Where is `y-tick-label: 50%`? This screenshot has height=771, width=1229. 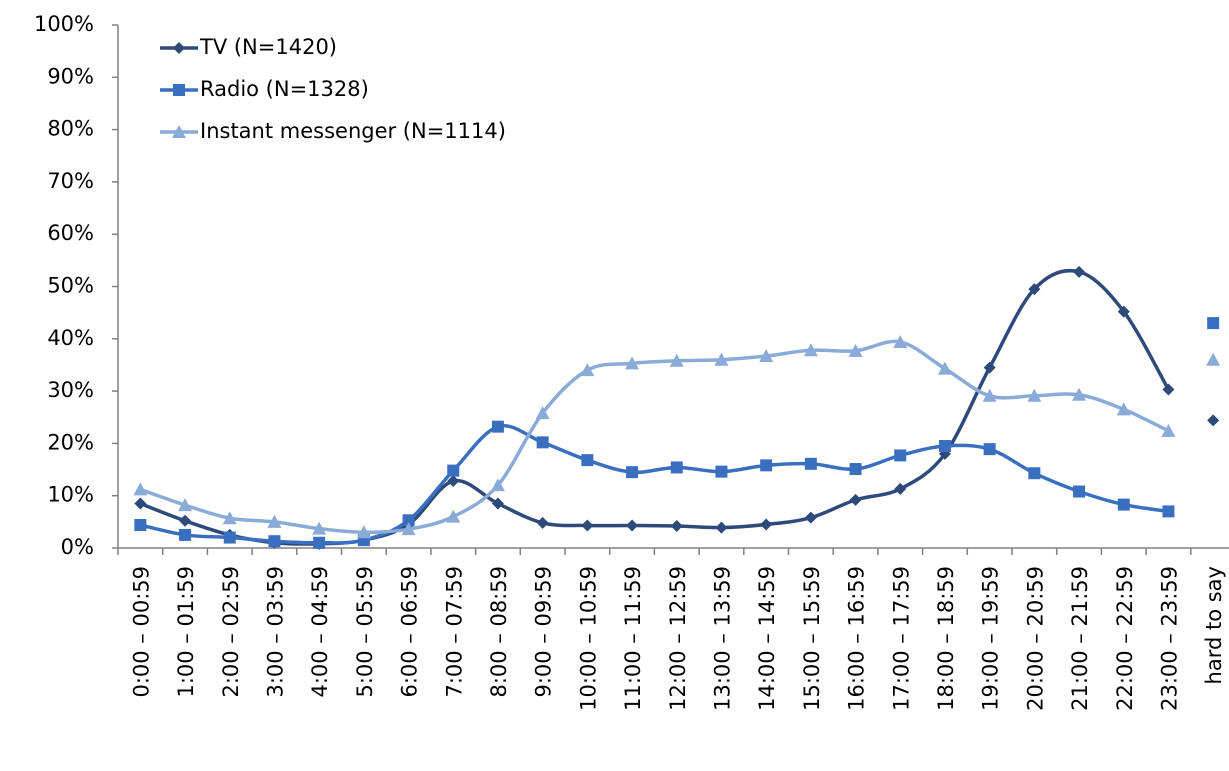
y-tick-label: 50% is located at coordinates (70, 286).